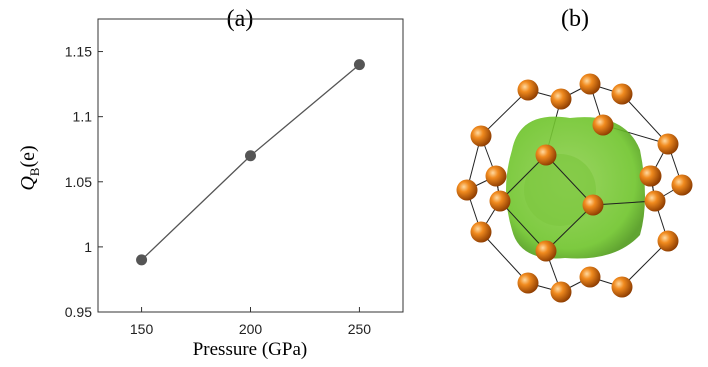 The width and height of the screenshot is (708, 367). Describe the element at coordinates (575, 19) in the screenshot. I see `panel-b-title: (b)` at that location.